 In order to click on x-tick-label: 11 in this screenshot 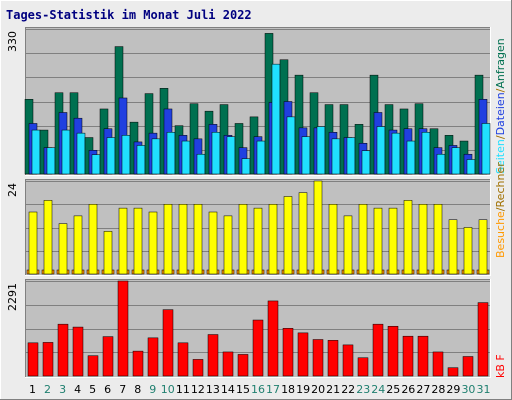, I will do `click(183, 389)`.